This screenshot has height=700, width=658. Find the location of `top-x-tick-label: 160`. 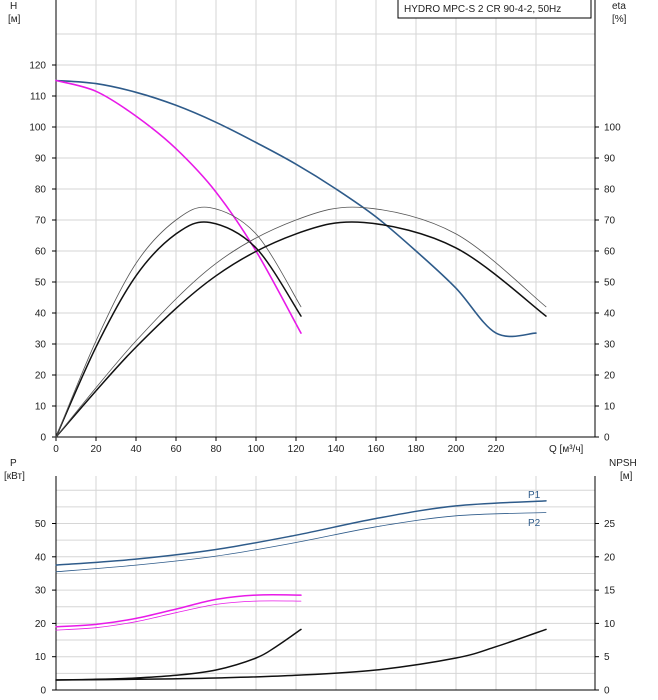

top-x-tick-label: 160 is located at coordinates (376, 449).